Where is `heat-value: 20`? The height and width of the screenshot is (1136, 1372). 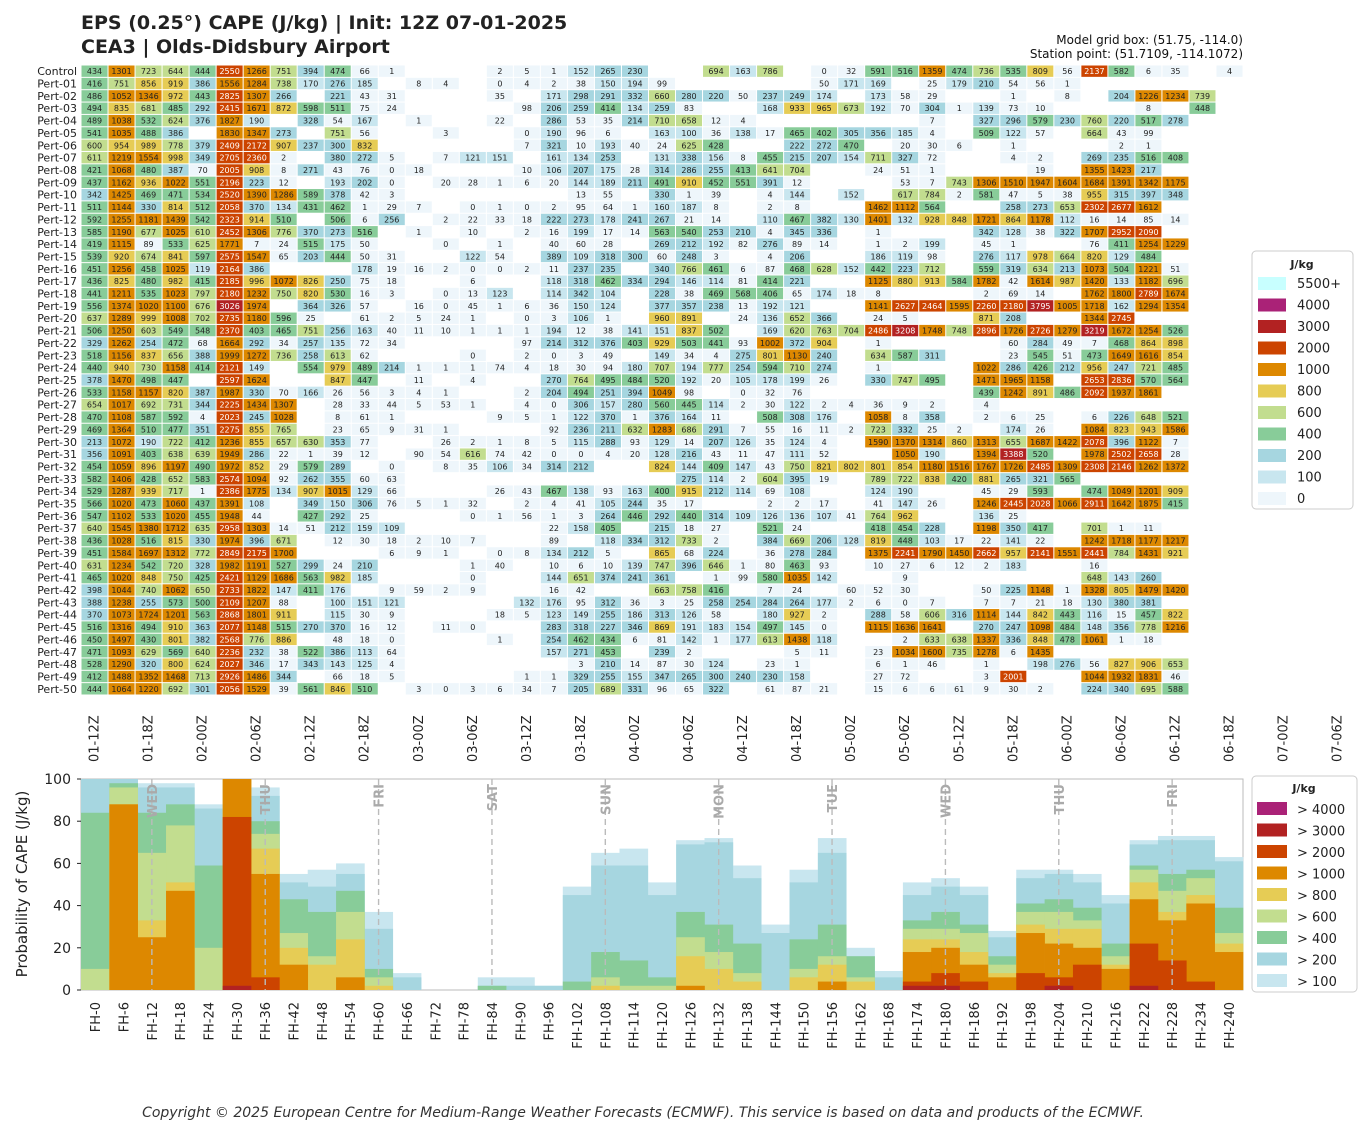
heat-value: 20 is located at coordinates (554, 182).